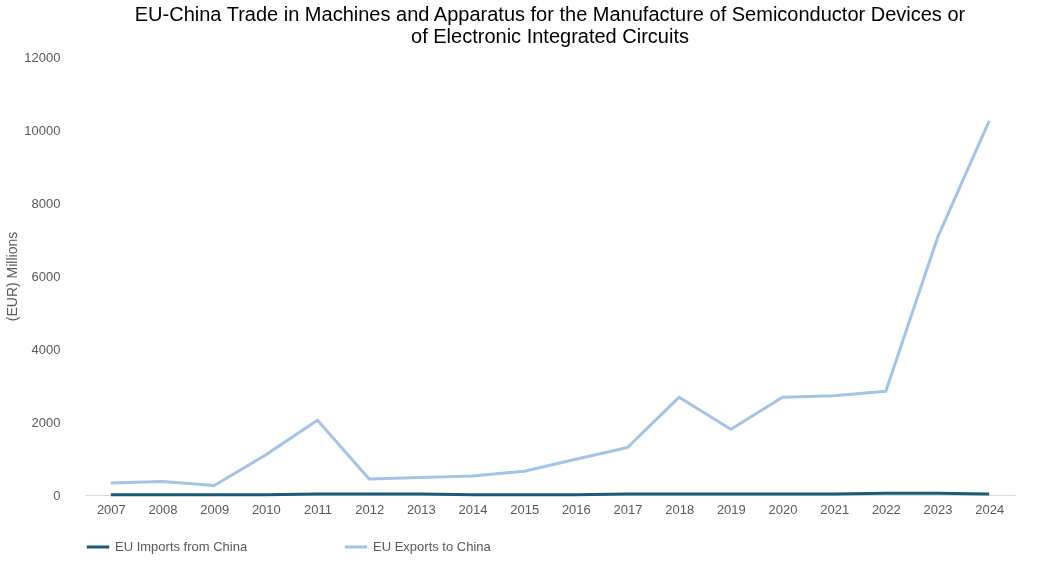 The image size is (1051, 584). Describe the element at coordinates (46, 422) in the screenshot. I see `y-tick-label: 2000` at that location.